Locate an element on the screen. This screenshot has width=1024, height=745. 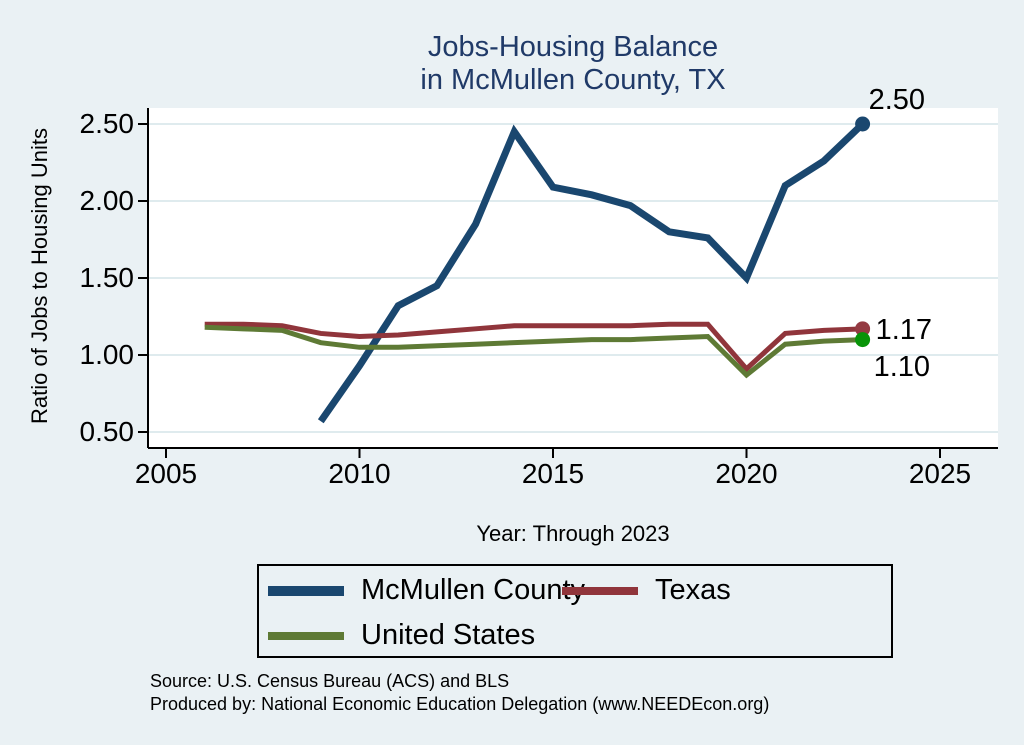
chart-title-line2: in McMullen County, TX is located at coordinates (573, 80).